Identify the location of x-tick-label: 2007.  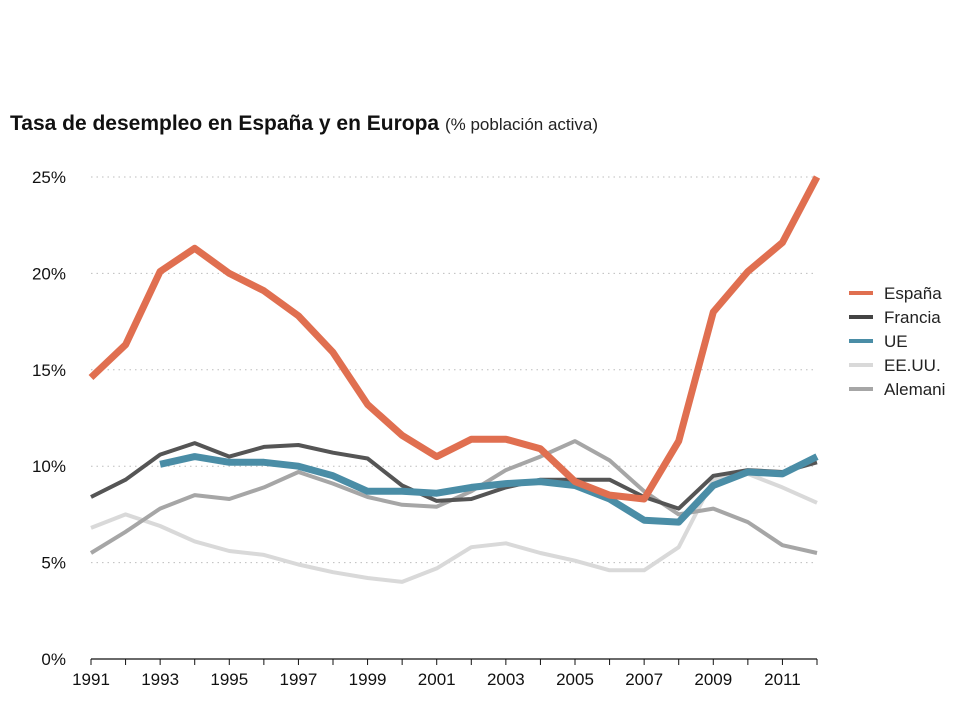
(644, 679).